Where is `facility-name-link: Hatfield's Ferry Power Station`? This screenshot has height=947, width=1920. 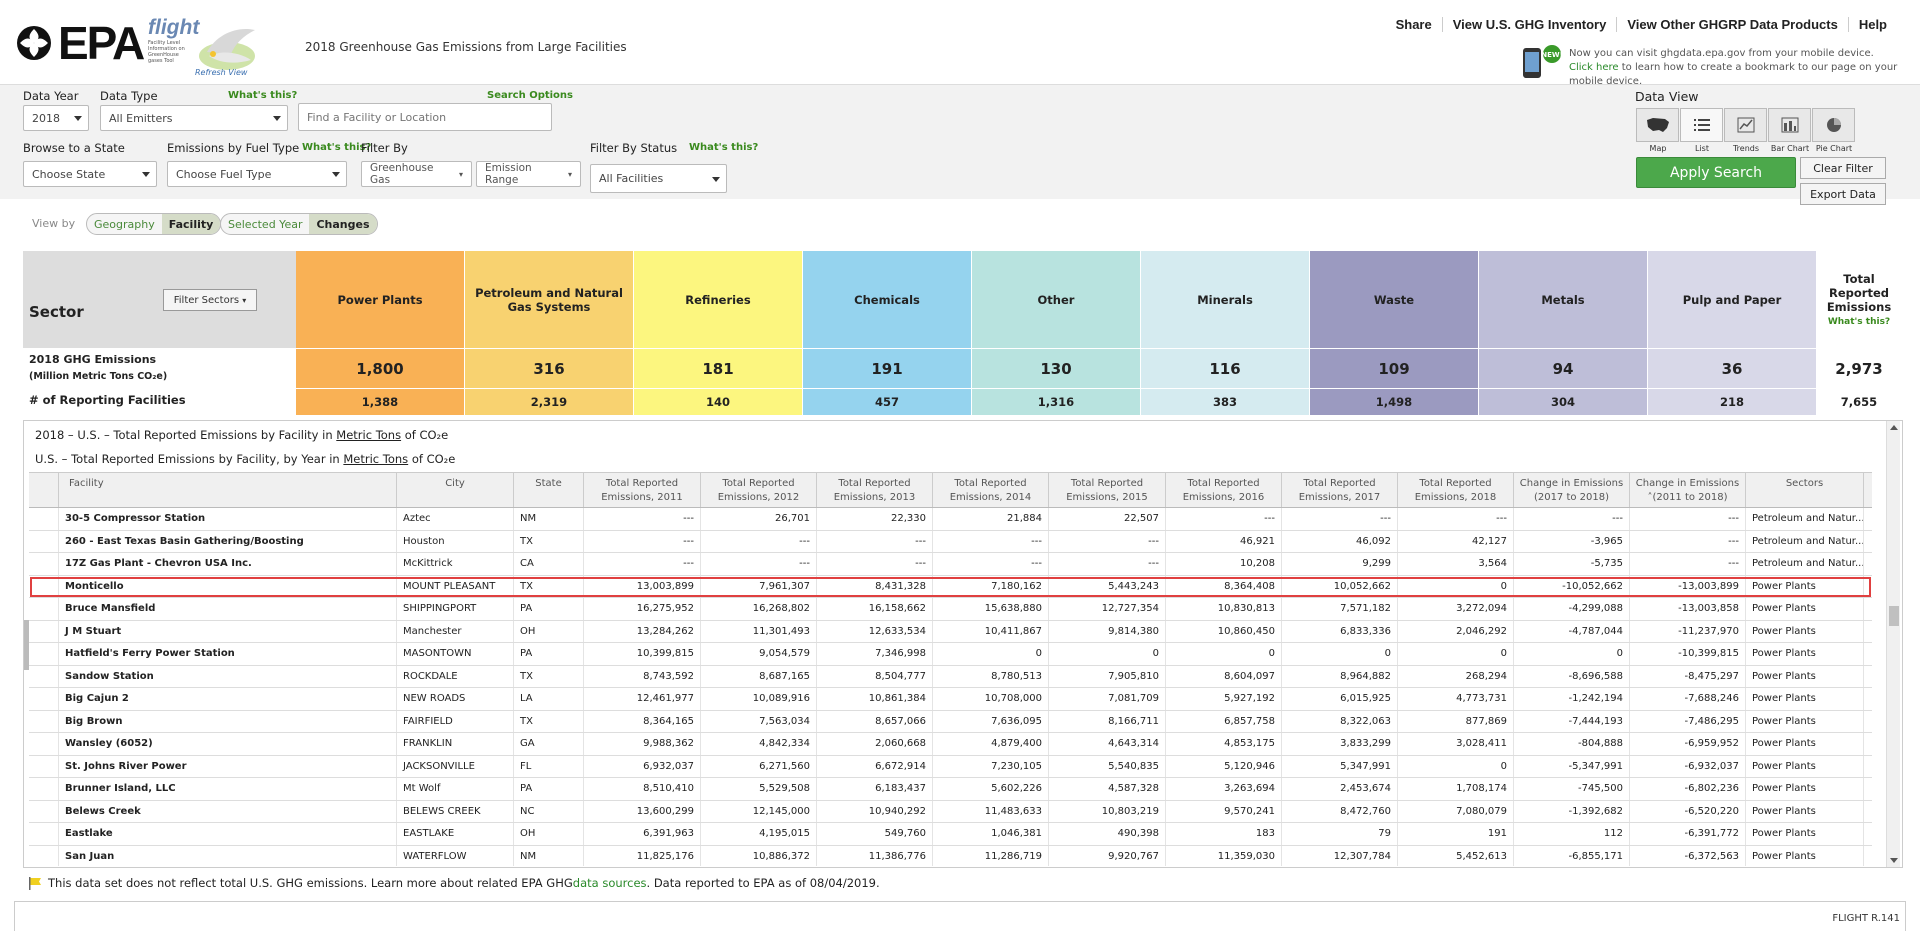 facility-name-link: Hatfield's Ferry Power Station is located at coordinates (228, 654).